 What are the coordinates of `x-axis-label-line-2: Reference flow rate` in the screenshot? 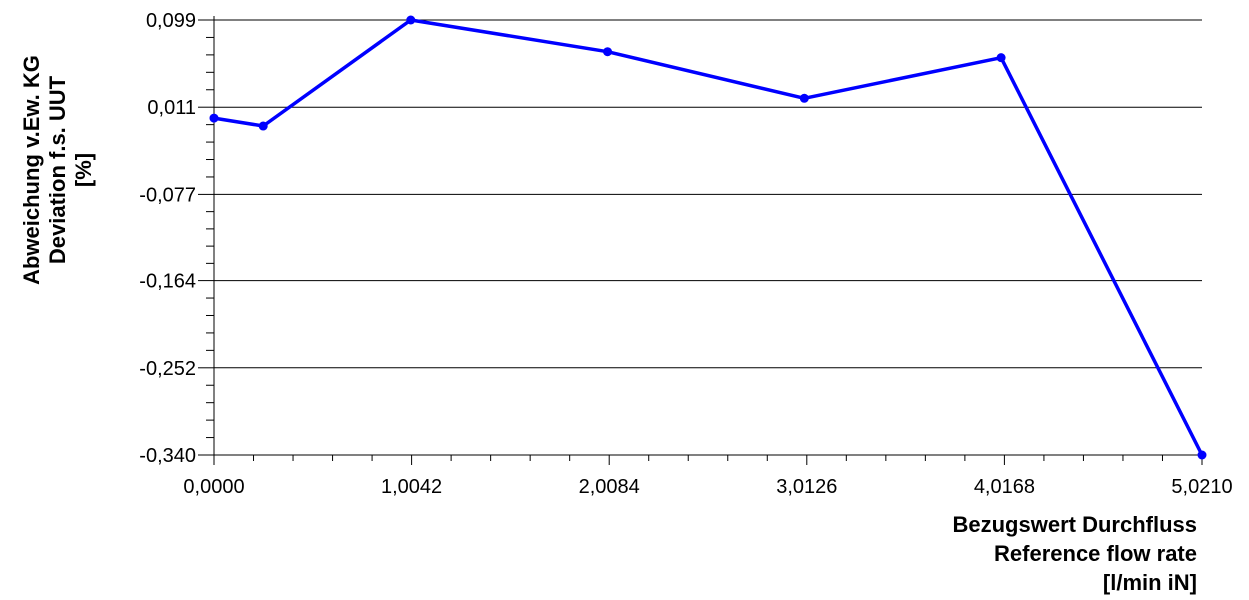 It's located at (1095, 553).